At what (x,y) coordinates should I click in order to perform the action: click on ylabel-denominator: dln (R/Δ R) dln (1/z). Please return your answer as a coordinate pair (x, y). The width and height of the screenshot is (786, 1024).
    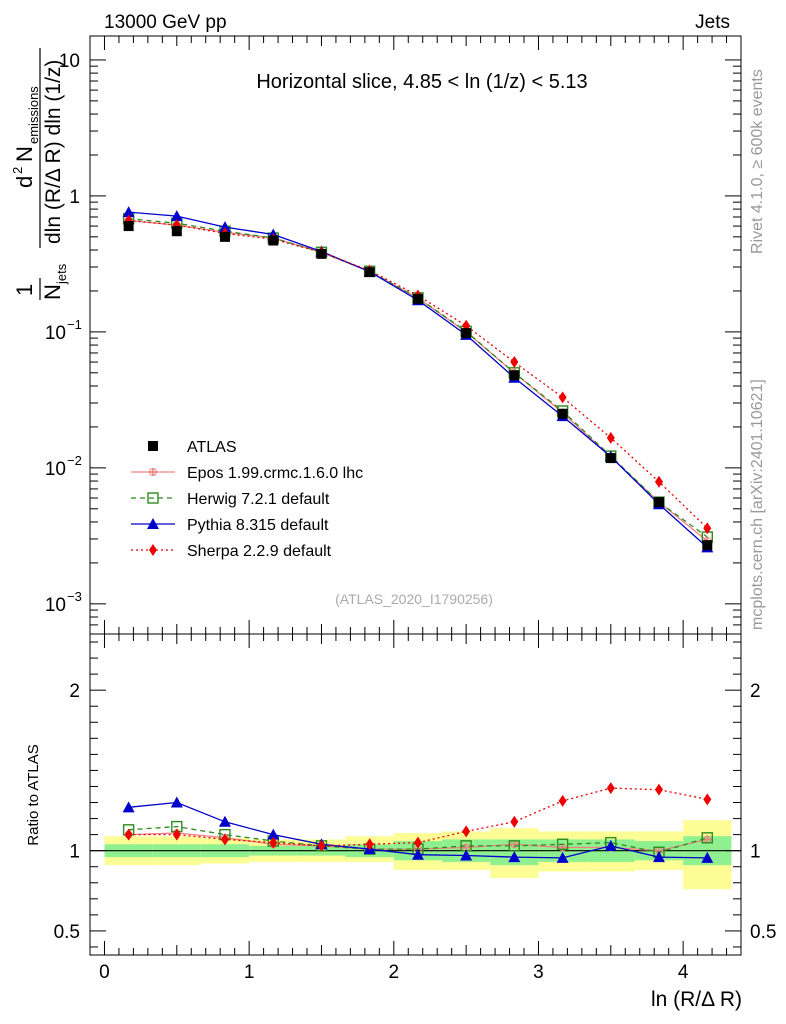
    Looking at the image, I should click on (53, 152).